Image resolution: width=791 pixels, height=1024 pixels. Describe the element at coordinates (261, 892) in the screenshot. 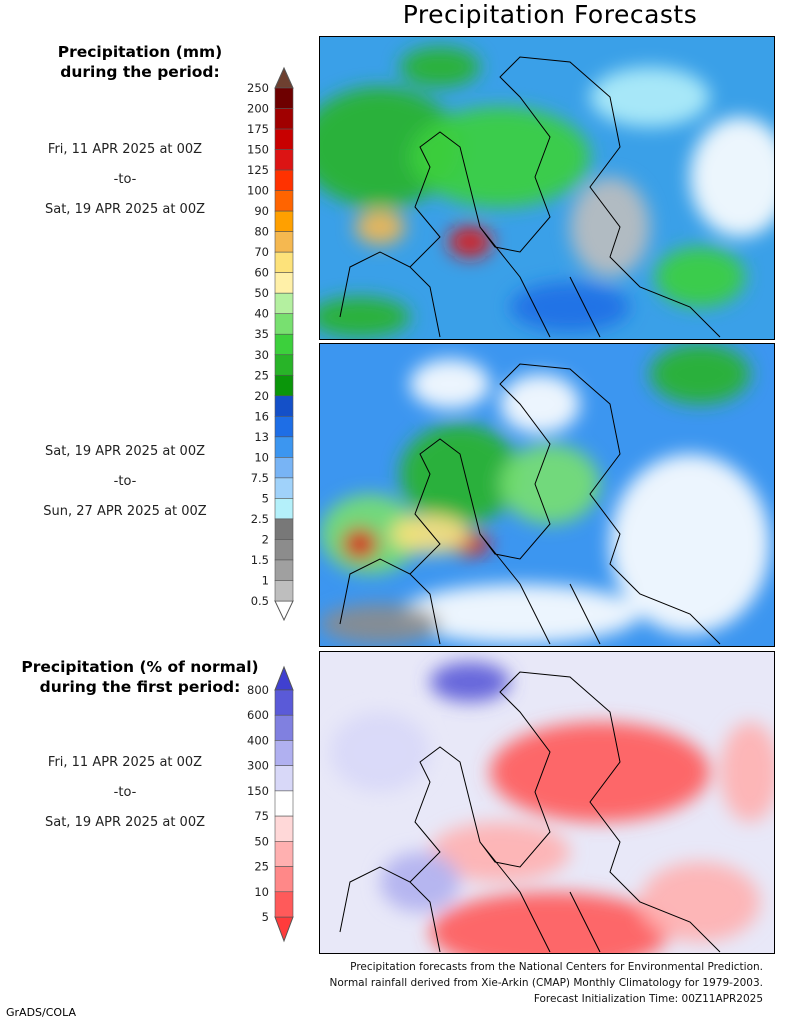

I see `colorbar-pct-label: 10` at that location.